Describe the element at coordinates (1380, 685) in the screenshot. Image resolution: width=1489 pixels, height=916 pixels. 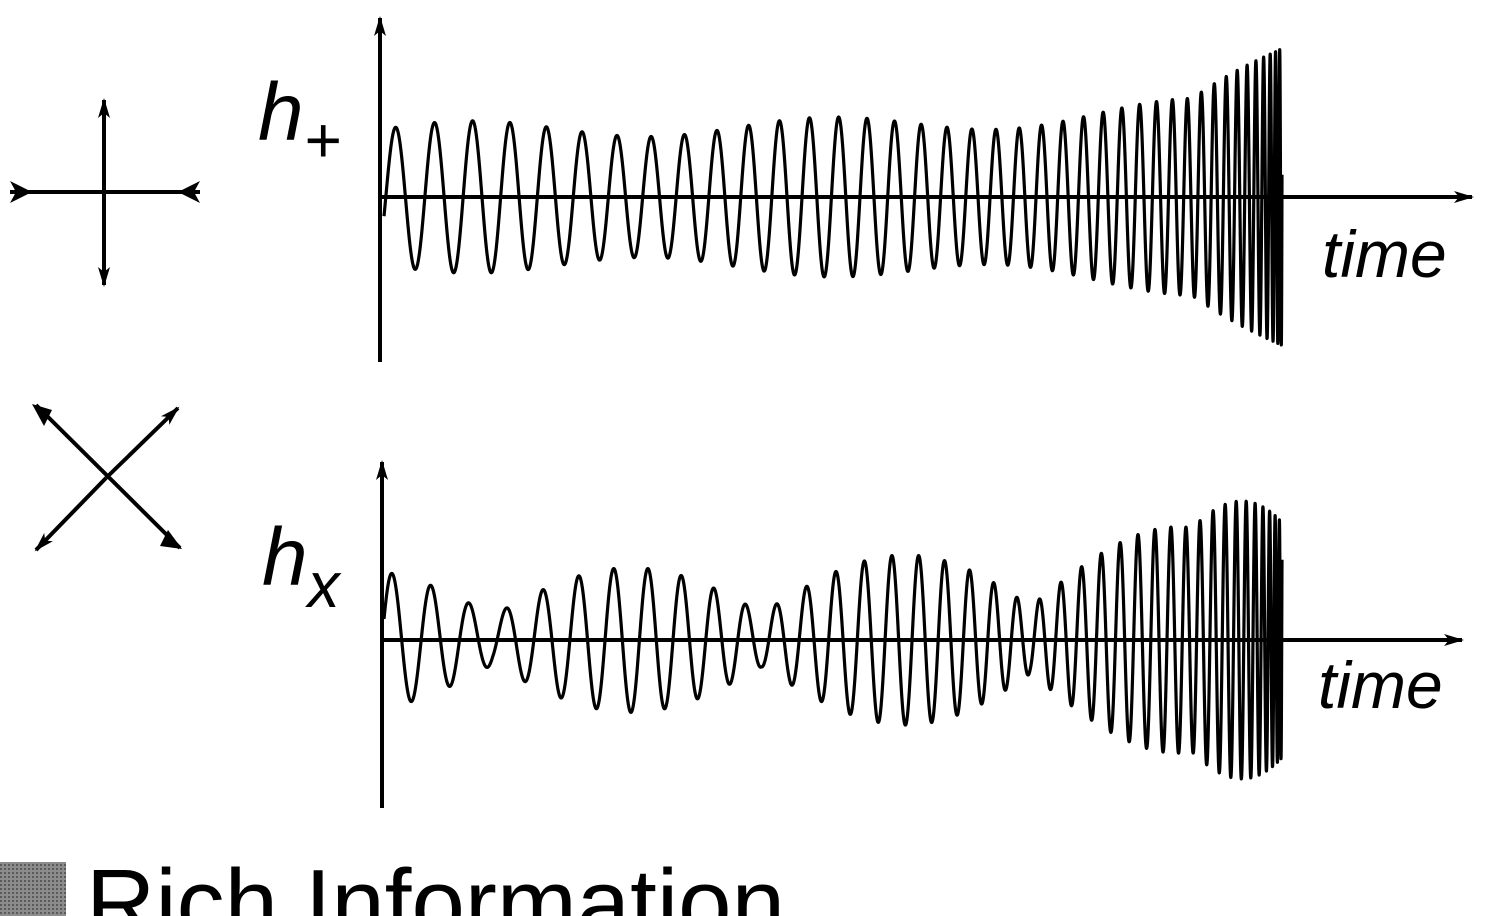
I see `cross-time-label: time` at that location.